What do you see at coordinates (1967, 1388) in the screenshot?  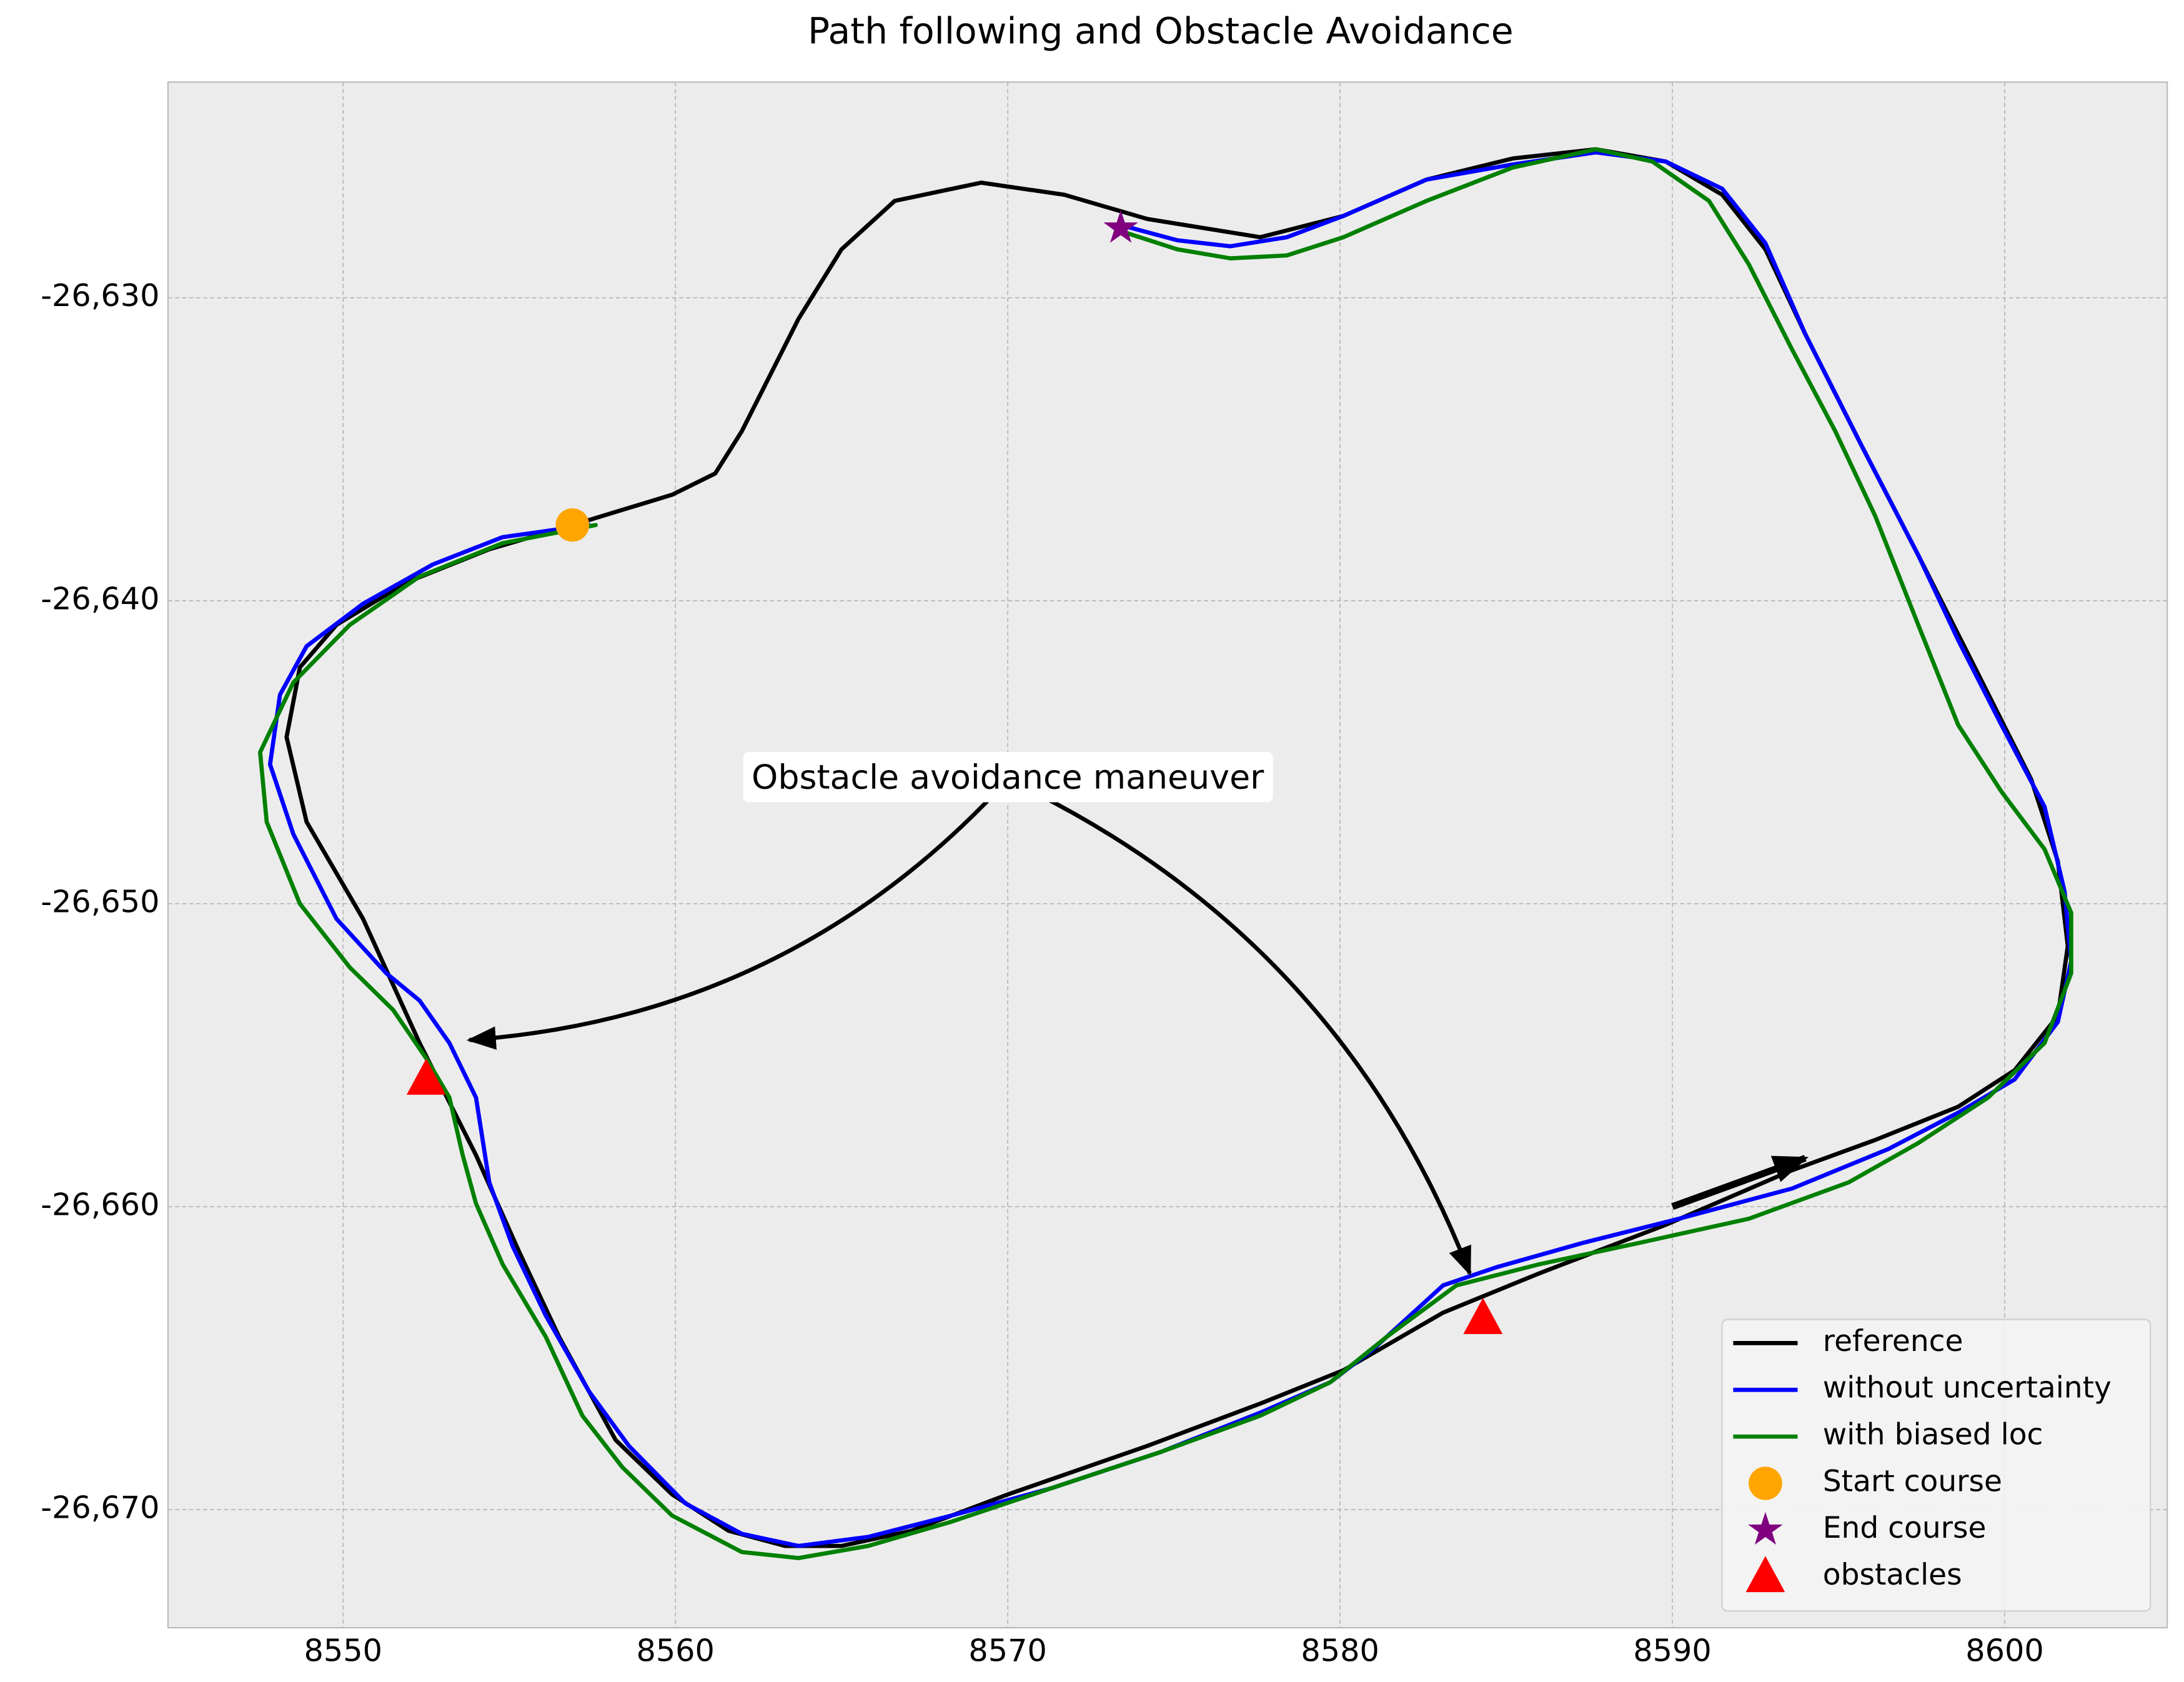 I see `legend-label: without uncertainty` at bounding box center [1967, 1388].